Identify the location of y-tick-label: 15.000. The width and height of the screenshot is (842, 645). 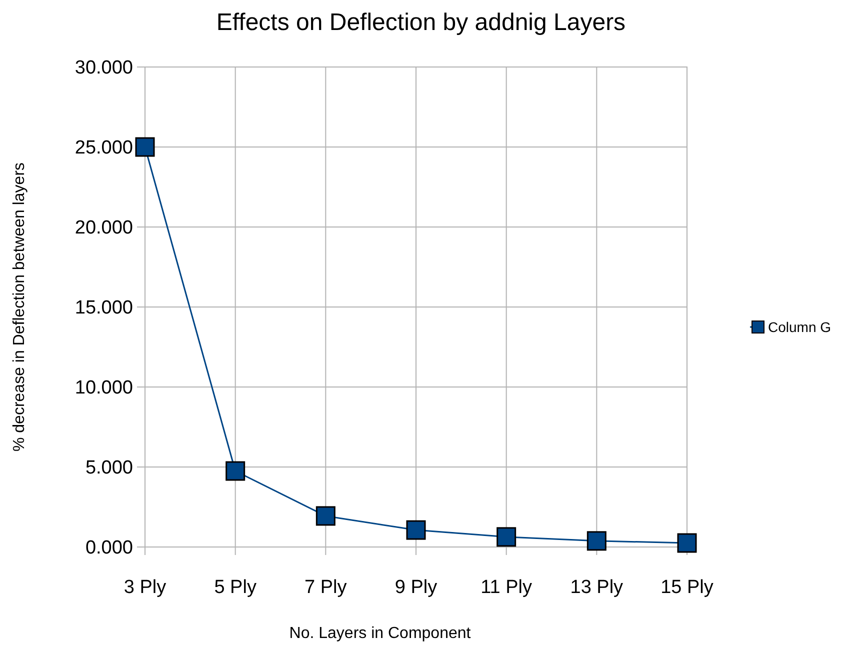
(103, 308).